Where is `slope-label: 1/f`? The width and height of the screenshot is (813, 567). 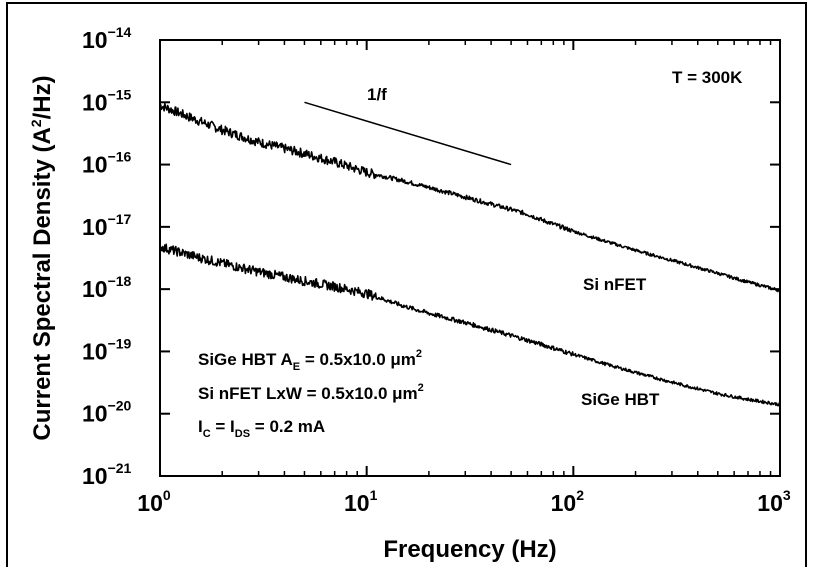 slope-label: 1/f is located at coordinates (377, 94).